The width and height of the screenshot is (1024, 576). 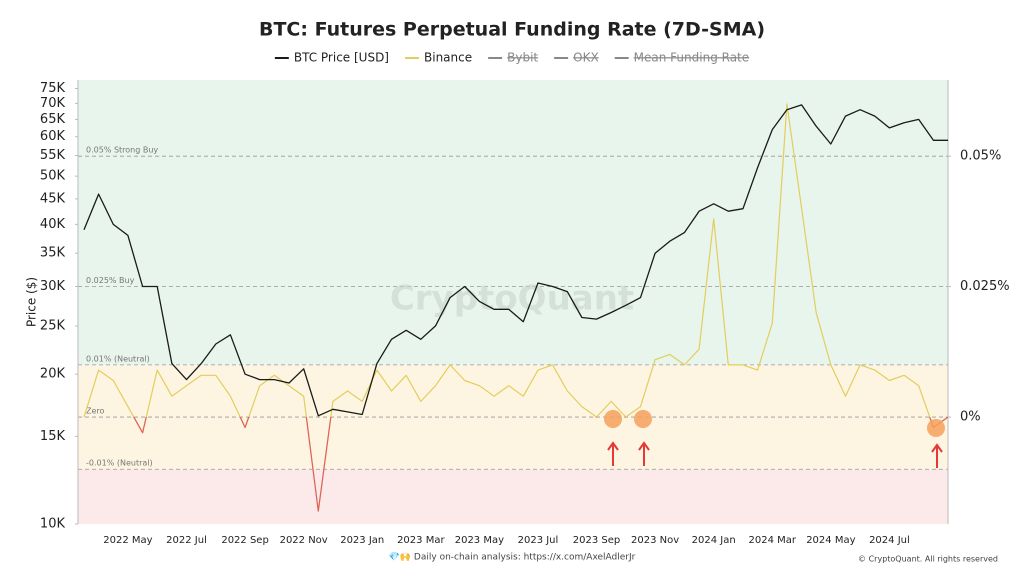 I want to click on legend-item: Mean Funding Rate, so click(x=681, y=58).